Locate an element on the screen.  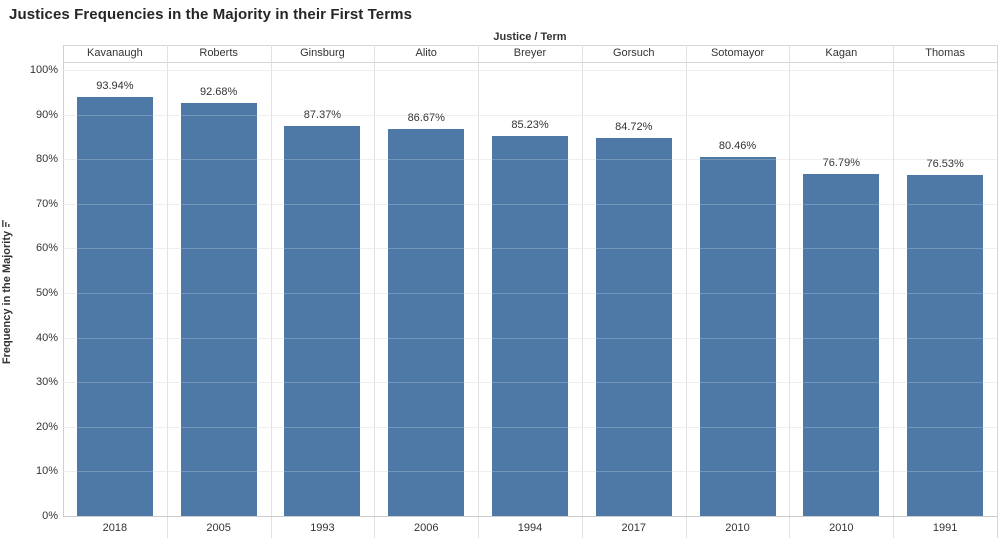
y-tick-label: 100% is located at coordinates (43, 70).